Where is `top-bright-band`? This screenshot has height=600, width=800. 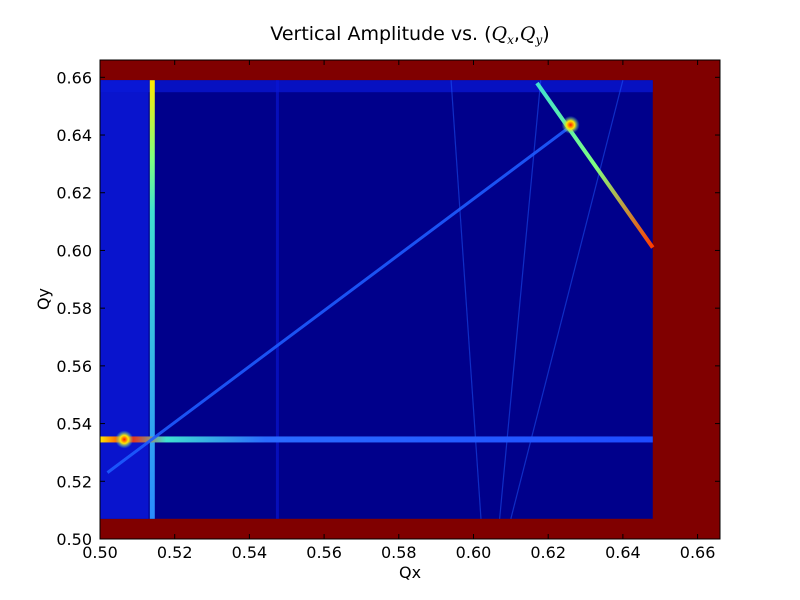
top-bright-band is located at coordinates (376, 86).